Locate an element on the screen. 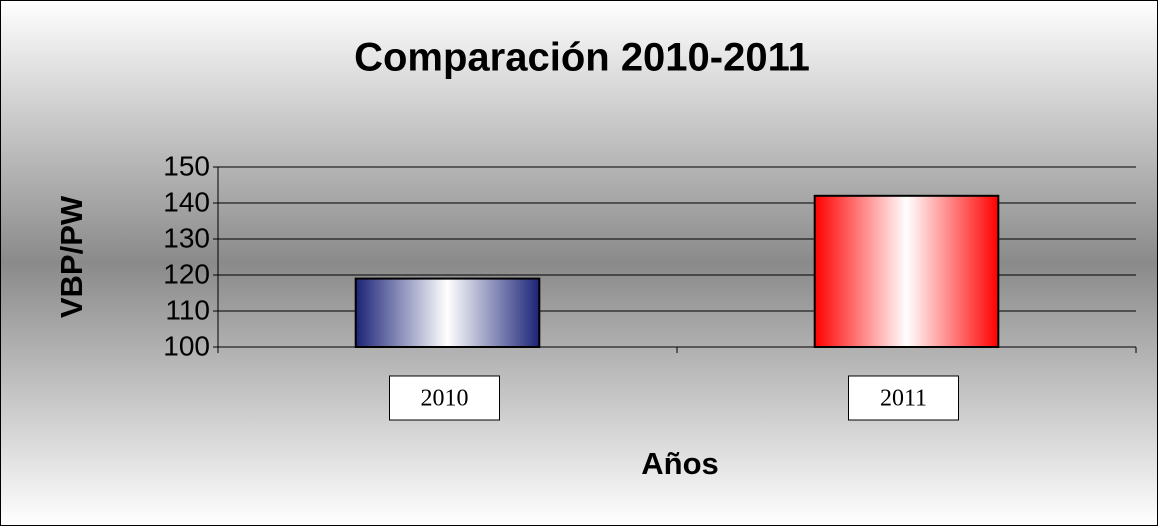 This screenshot has width=1159, height=527. y-tick-label: 110 is located at coordinates (187, 309).